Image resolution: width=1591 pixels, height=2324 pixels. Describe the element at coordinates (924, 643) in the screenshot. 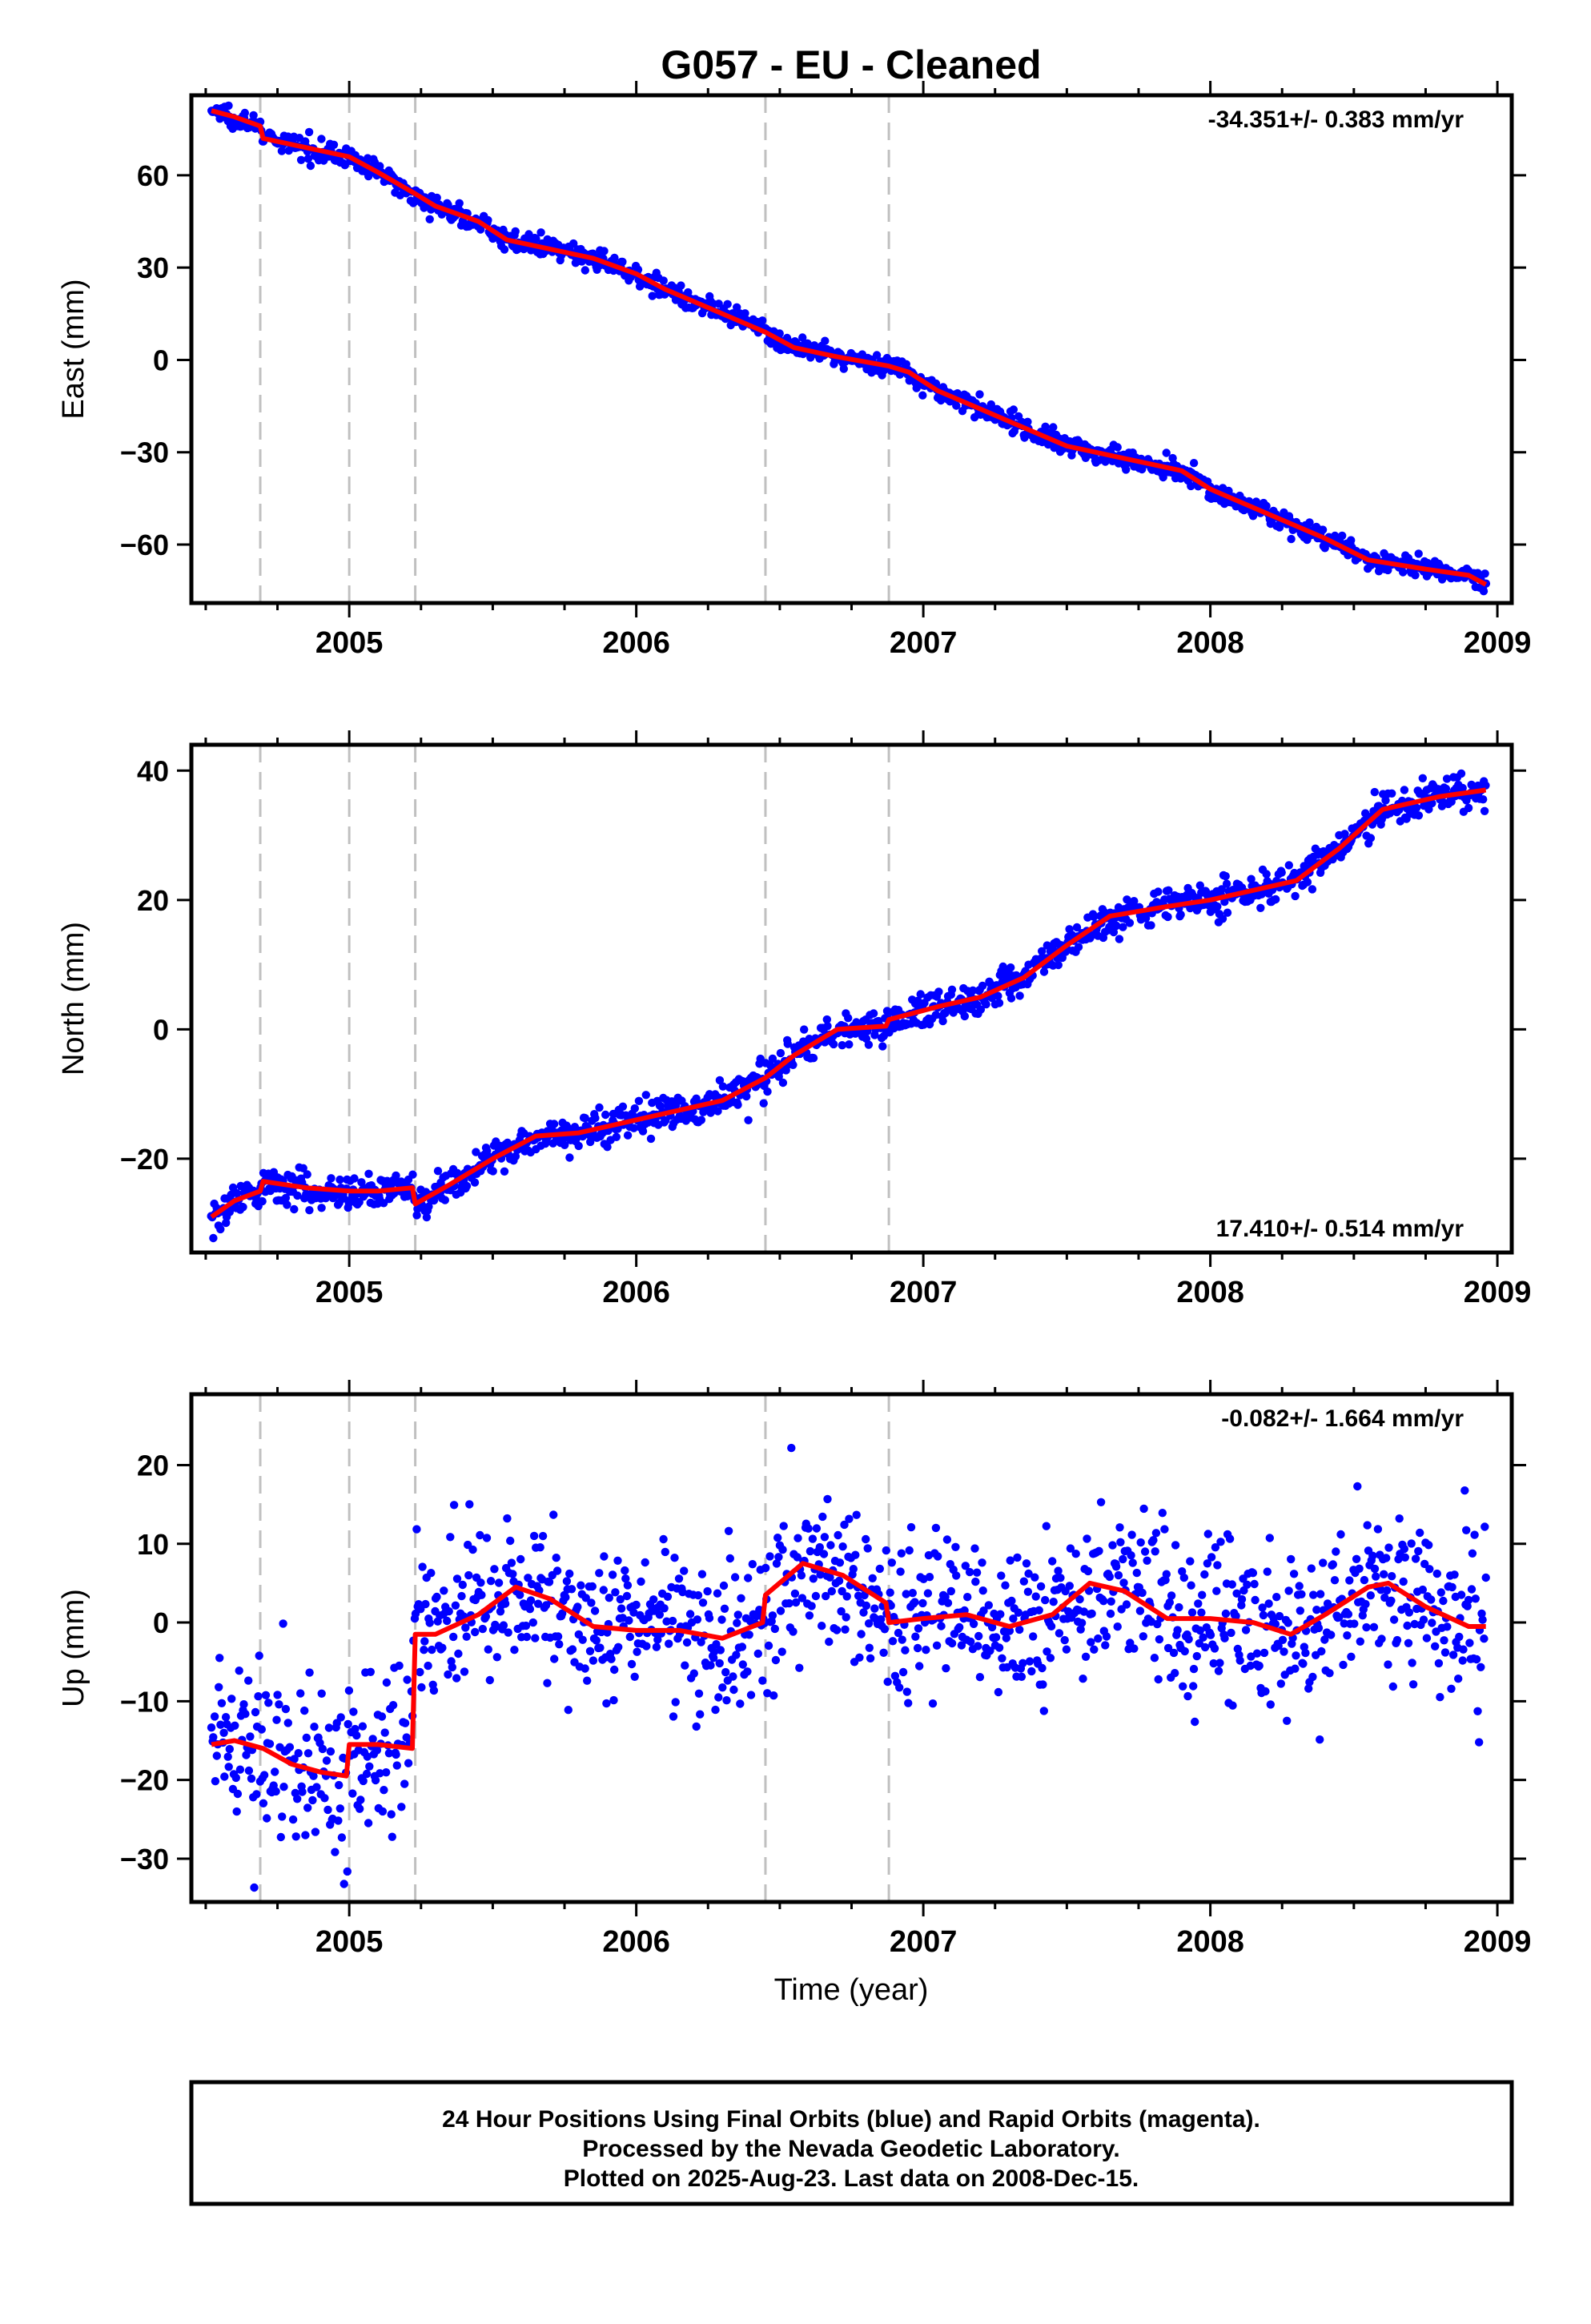

I see `x-tick-label: 2007` at that location.